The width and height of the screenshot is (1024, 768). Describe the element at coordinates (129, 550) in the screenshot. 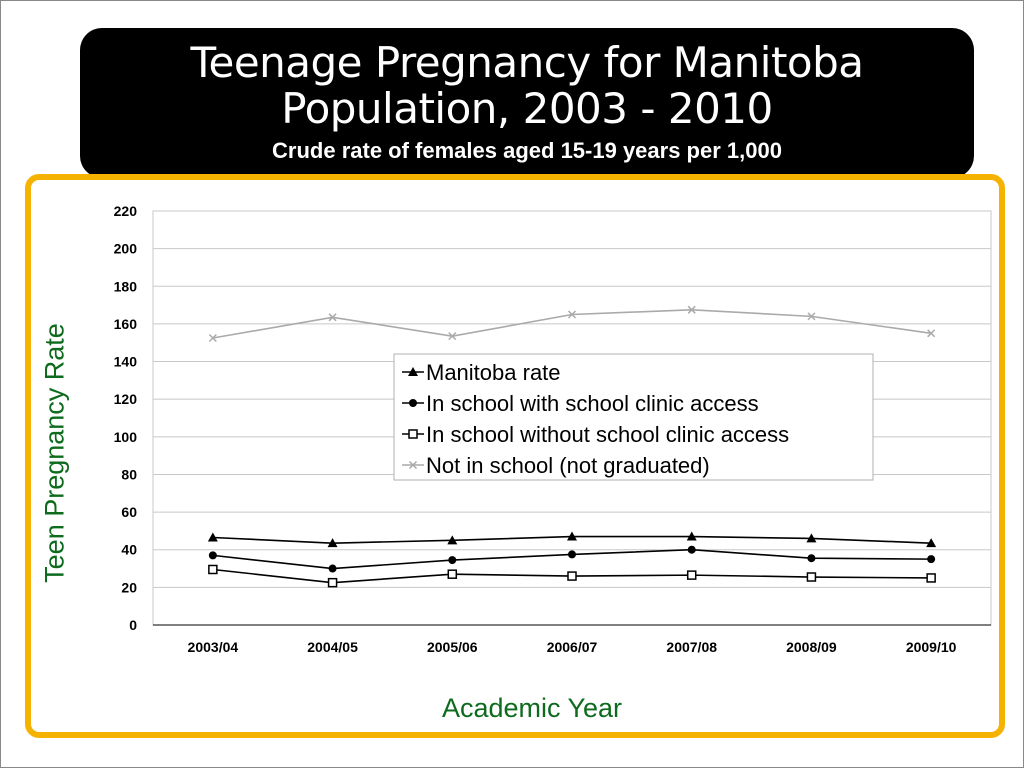

I see `y-tick-label: 40` at that location.